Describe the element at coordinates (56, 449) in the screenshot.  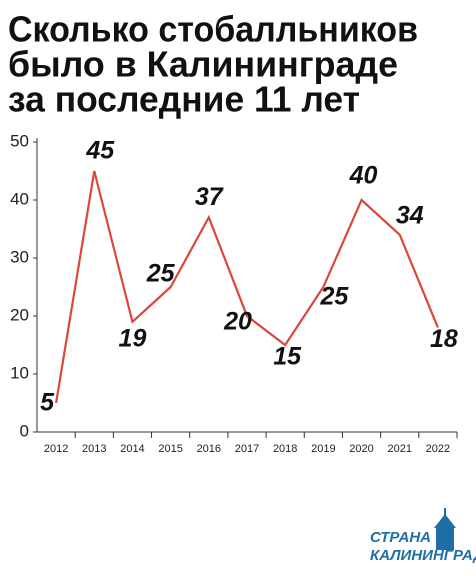
I see `x-tick-label: 2012` at that location.